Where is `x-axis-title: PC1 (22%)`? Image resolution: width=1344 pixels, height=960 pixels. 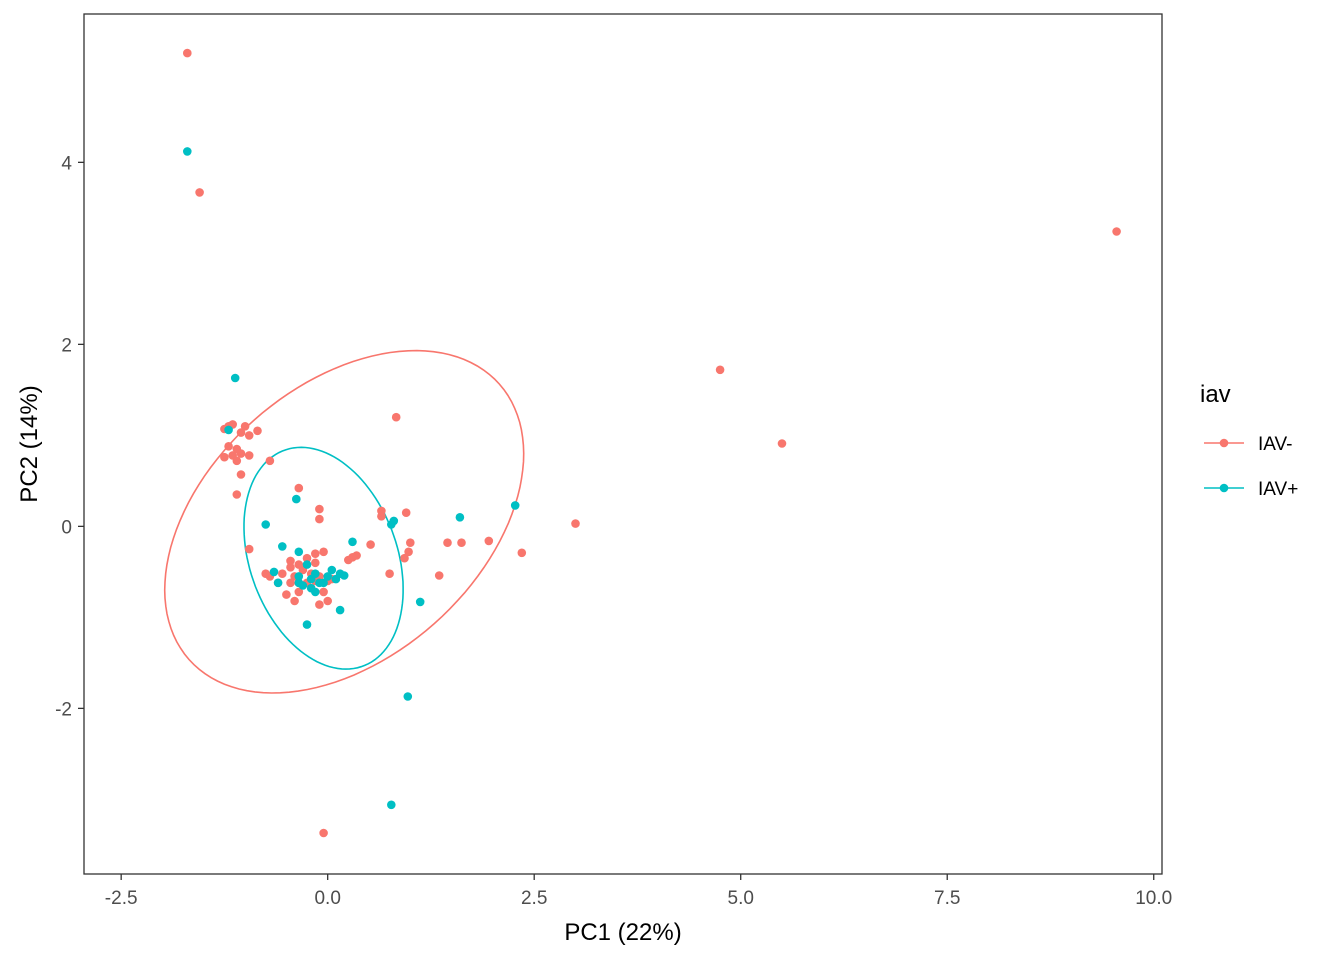 x-axis-title: PC1 (22%) is located at coordinates (622, 932).